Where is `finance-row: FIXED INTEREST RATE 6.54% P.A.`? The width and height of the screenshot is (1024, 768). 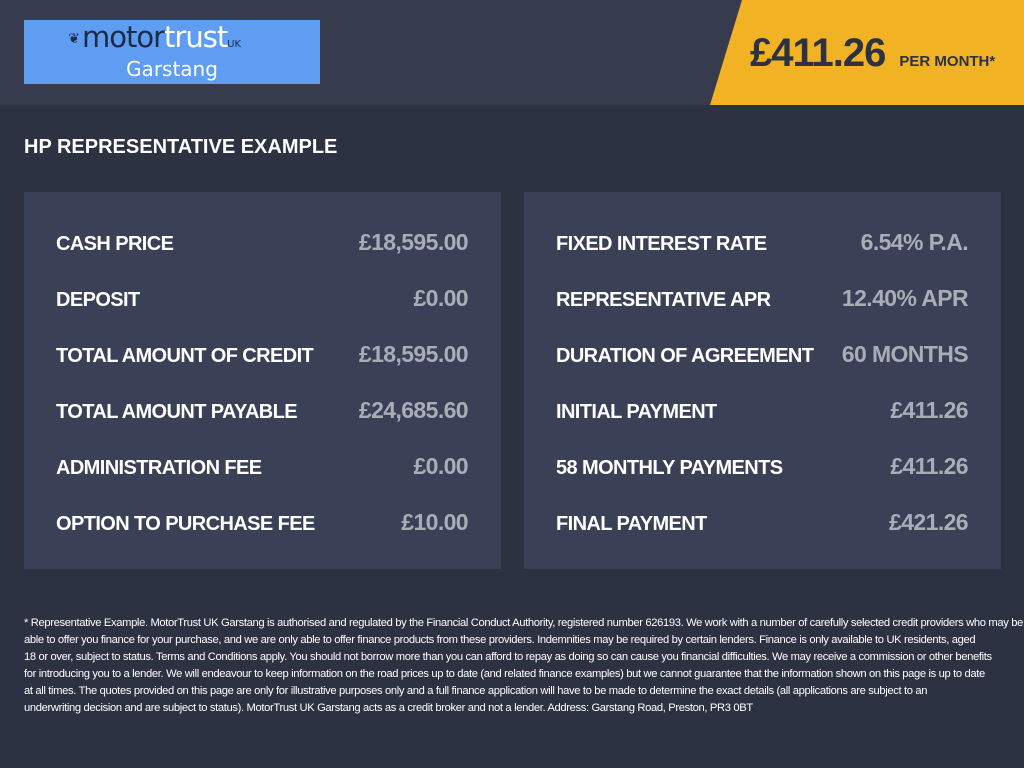
finance-row: FIXED INTEREST RATE 6.54% P.A. is located at coordinates (762, 244).